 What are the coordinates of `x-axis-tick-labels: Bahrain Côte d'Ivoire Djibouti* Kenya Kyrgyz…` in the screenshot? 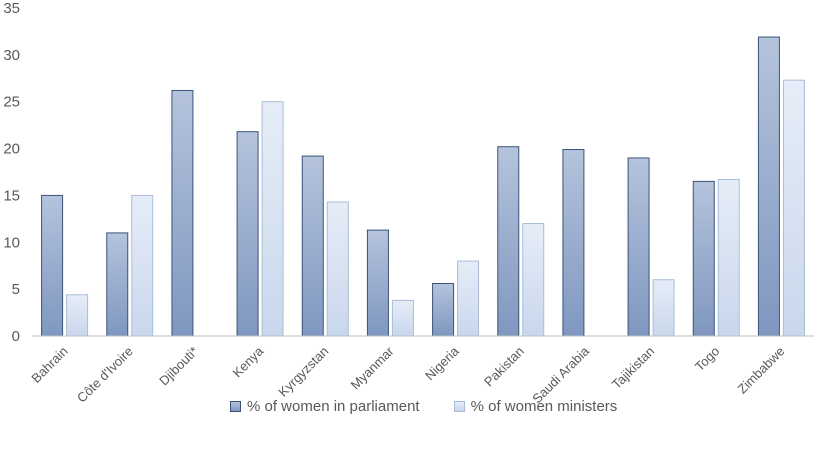 It's located at (407, 374).